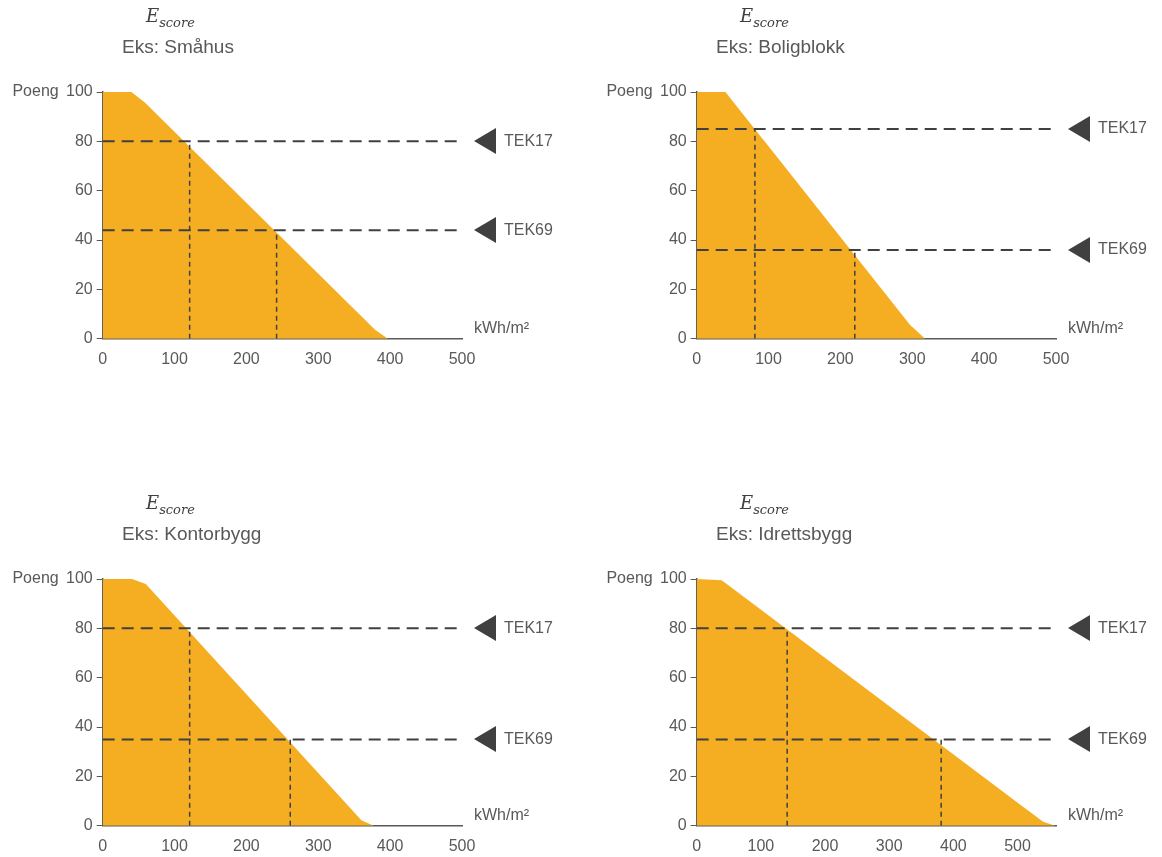 The image size is (1162, 857). Describe the element at coordinates (178, 46) in the screenshot. I see `chart-subtitle: Eks: Småhus` at that location.